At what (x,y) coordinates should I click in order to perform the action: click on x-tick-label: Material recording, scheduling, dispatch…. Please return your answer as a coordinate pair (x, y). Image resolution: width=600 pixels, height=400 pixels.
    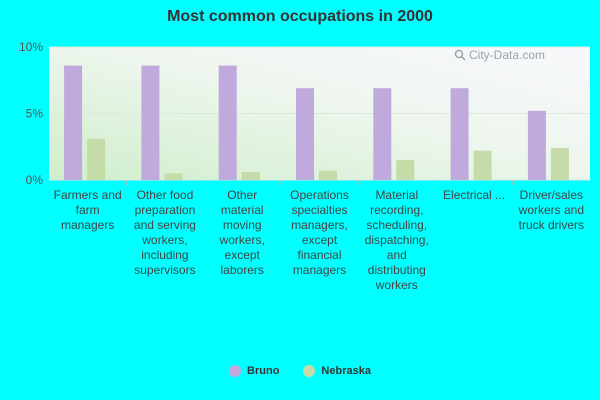
    Looking at the image, I should click on (396, 240).